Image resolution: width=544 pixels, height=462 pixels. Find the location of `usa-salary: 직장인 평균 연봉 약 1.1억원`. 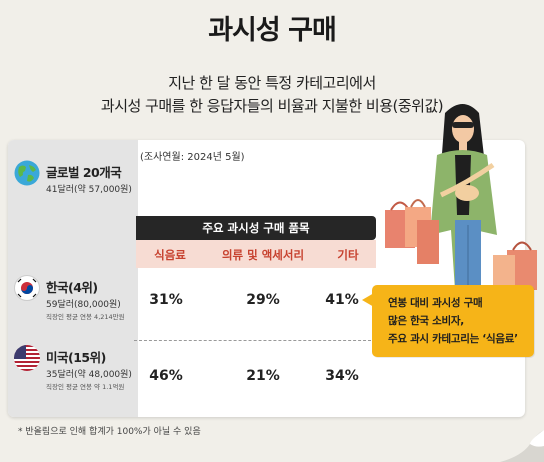

usa-salary: 직장인 평균 연봉 약 1.1억원 is located at coordinates (85, 387).